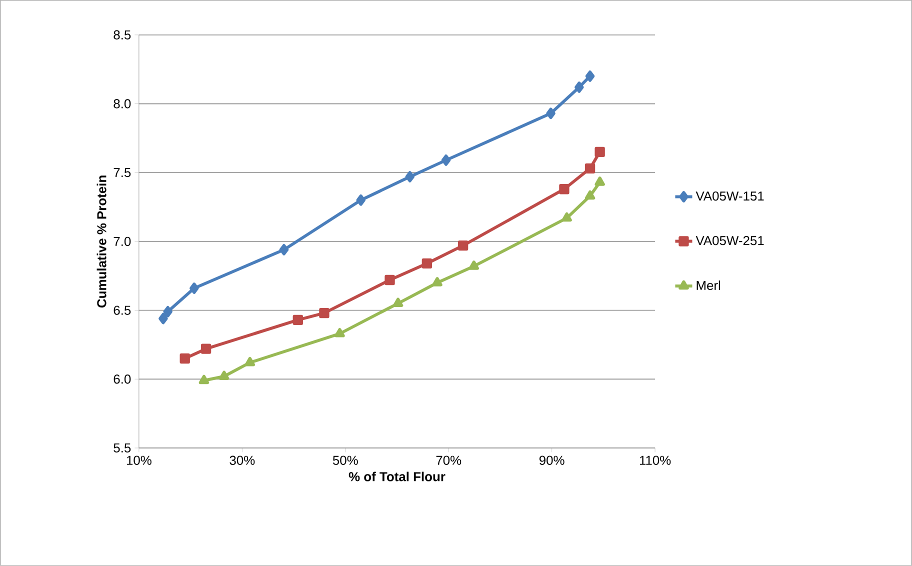  Describe the element at coordinates (397, 477) in the screenshot. I see `x-axis-title: % of Total Flour` at that location.